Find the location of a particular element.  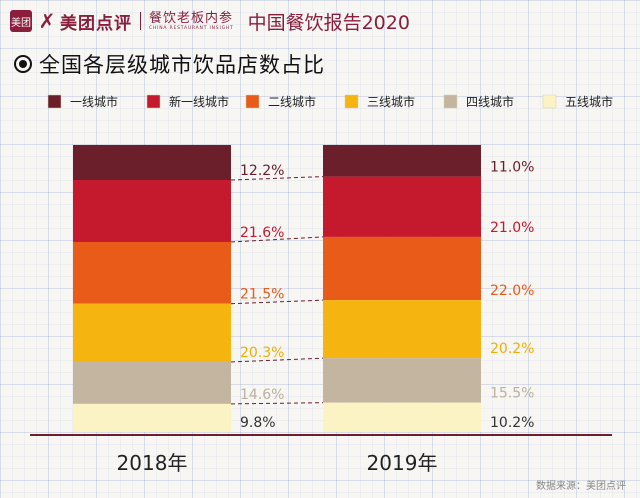

data-label: 15.5% is located at coordinates (512, 394).